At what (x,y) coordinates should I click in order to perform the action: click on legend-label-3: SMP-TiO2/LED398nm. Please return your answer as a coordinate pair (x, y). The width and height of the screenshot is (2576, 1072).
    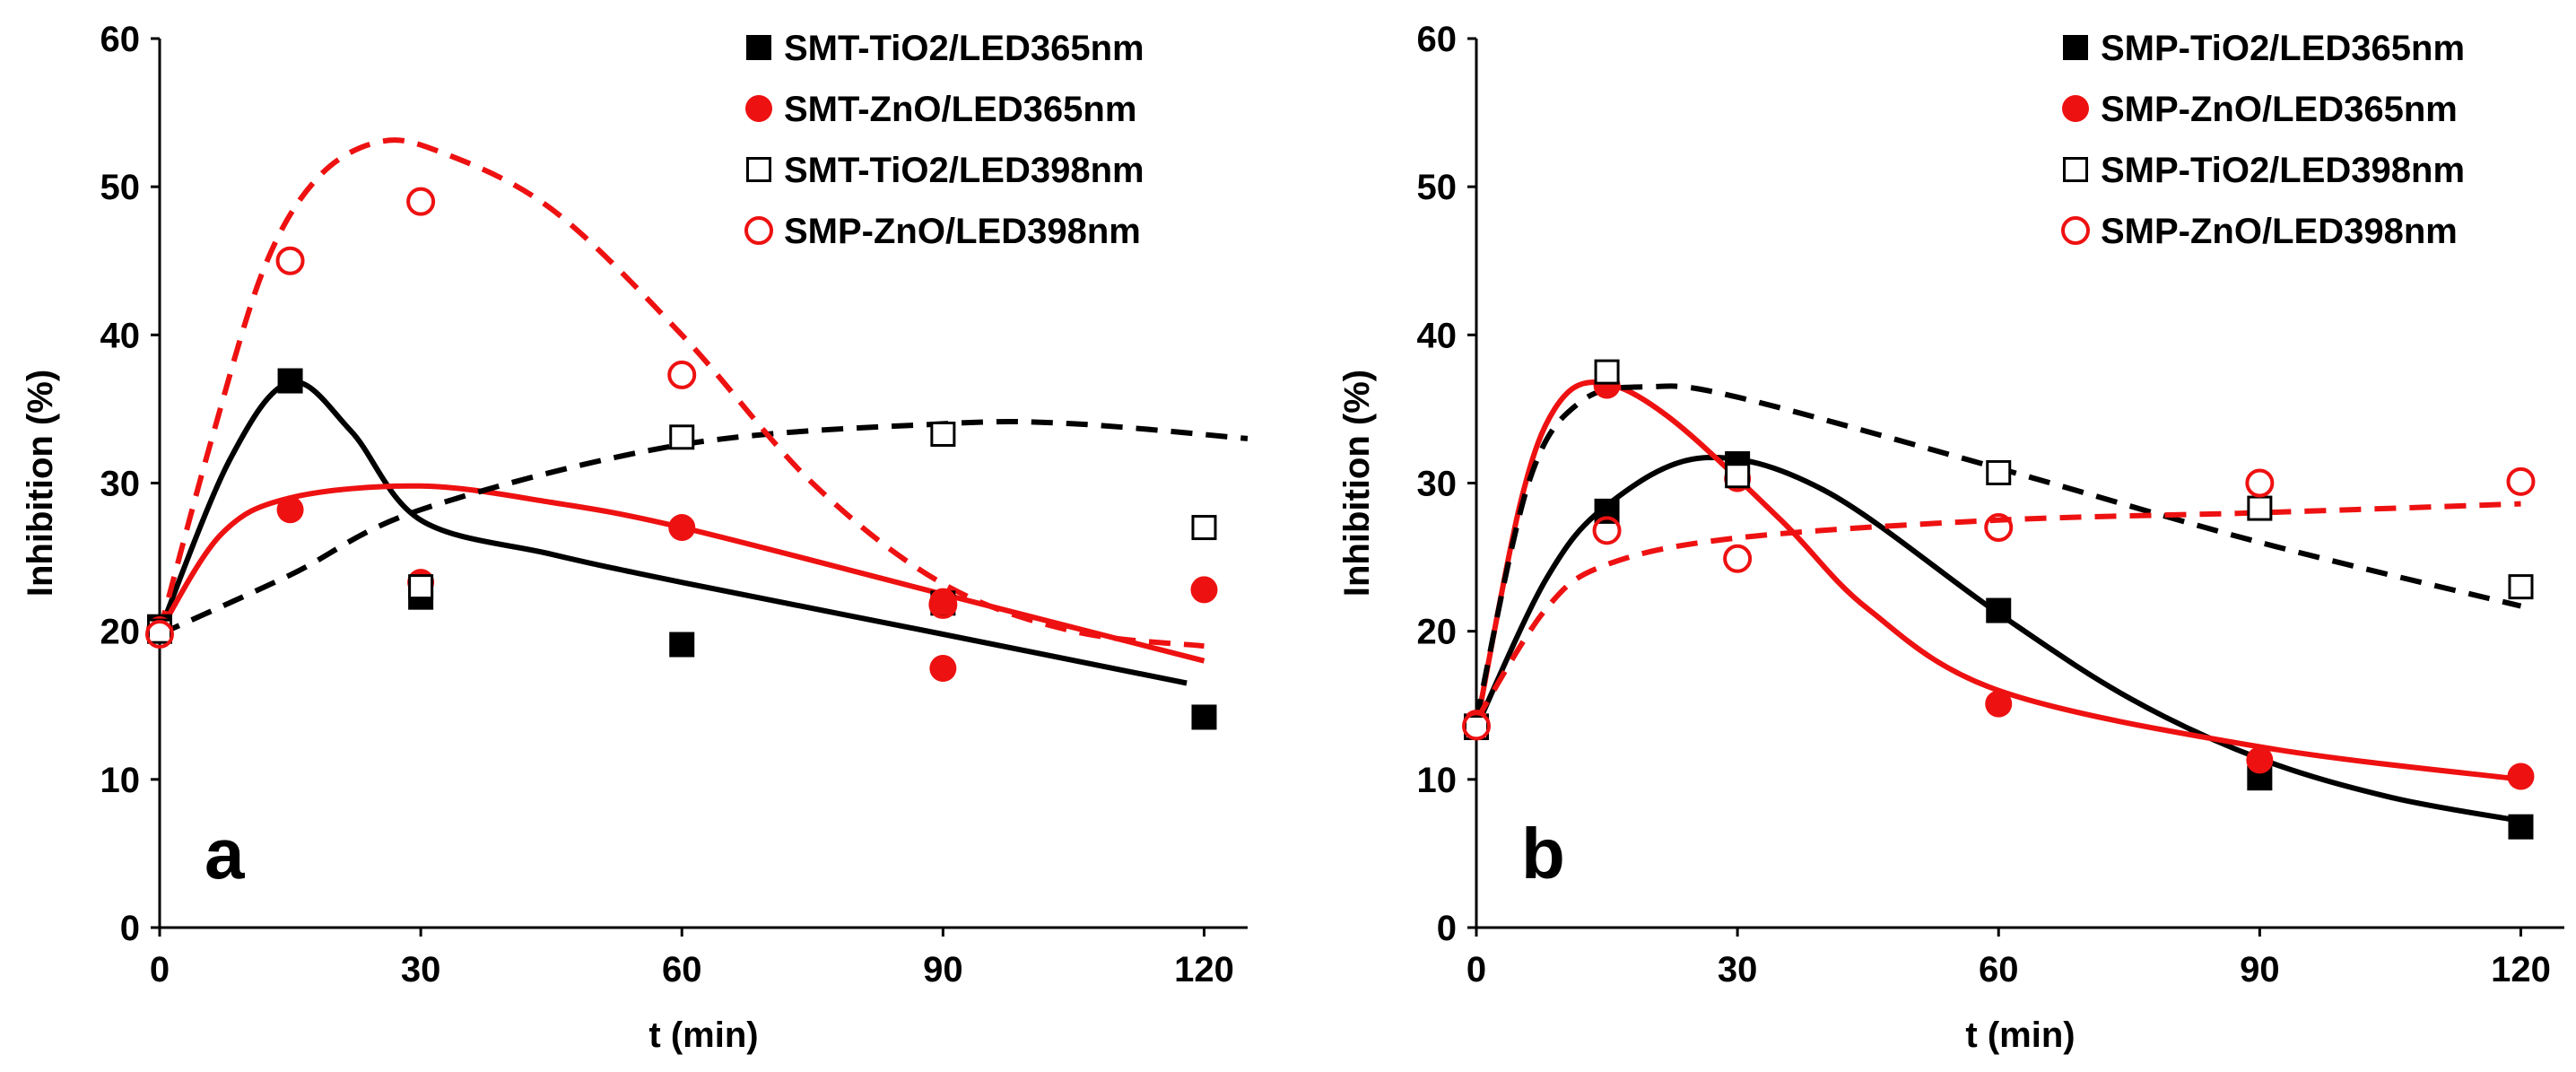
    Looking at the image, I should click on (2283, 170).